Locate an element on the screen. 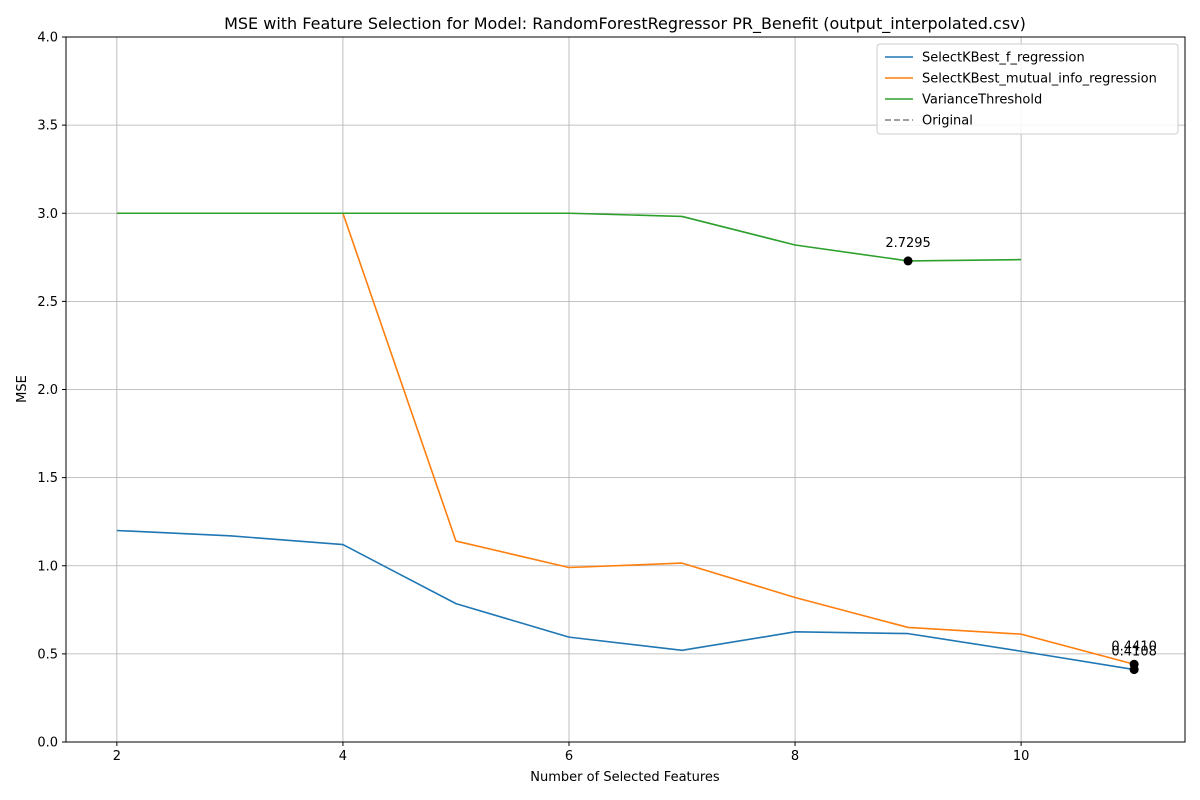 The width and height of the screenshot is (1200, 800). legend-label-3: Original is located at coordinates (947, 121).